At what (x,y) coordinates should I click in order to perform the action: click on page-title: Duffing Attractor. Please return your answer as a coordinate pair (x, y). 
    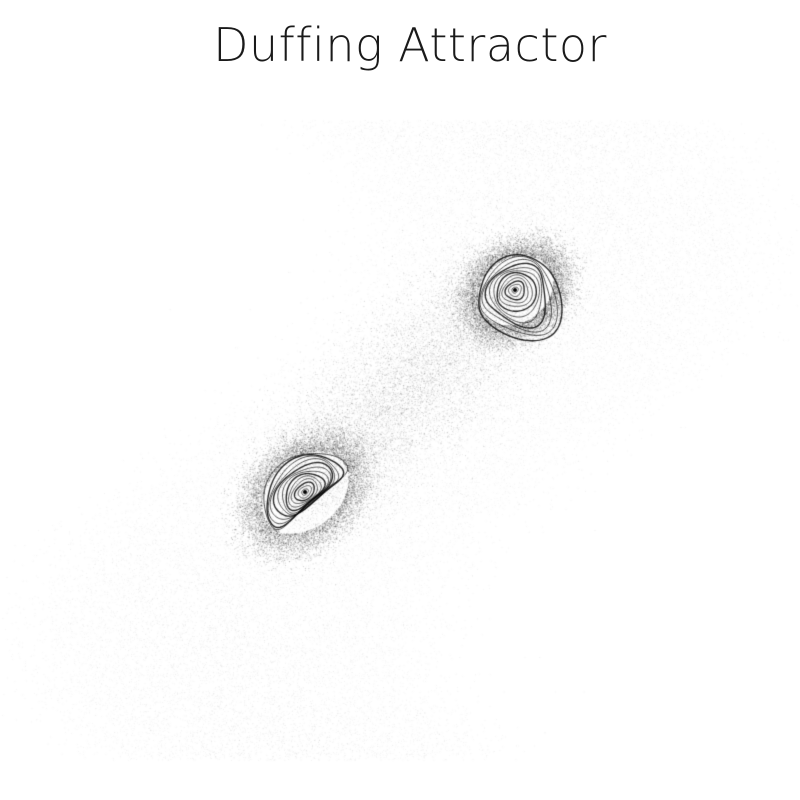
    Looking at the image, I should click on (410, 45).